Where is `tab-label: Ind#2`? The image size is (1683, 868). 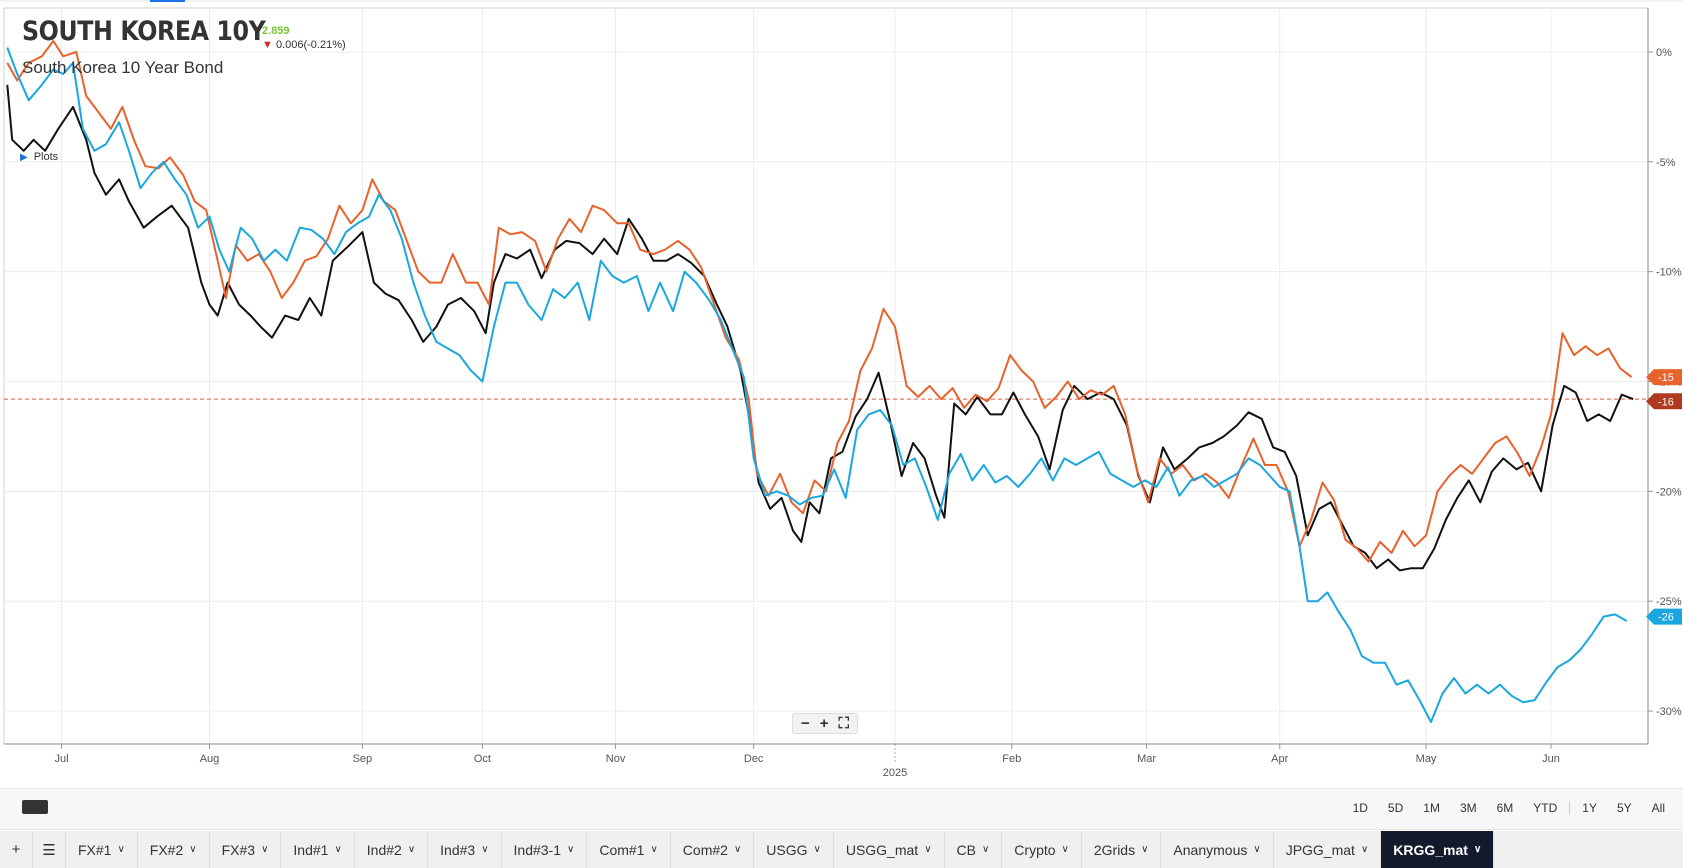 tab-label: Ind#2 is located at coordinates (384, 849).